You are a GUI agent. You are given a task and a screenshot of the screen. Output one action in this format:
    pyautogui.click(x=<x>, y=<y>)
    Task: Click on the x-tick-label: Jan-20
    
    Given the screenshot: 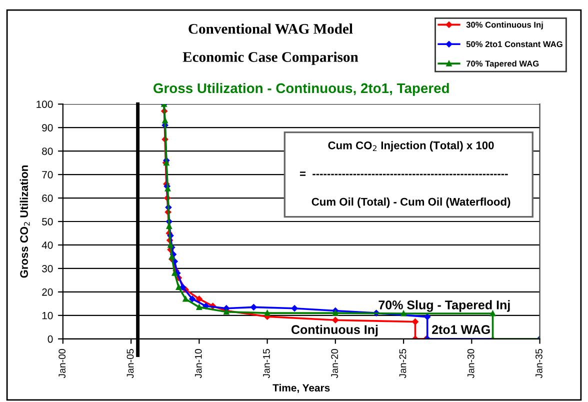 What is the action you would take?
    pyautogui.click(x=334, y=363)
    